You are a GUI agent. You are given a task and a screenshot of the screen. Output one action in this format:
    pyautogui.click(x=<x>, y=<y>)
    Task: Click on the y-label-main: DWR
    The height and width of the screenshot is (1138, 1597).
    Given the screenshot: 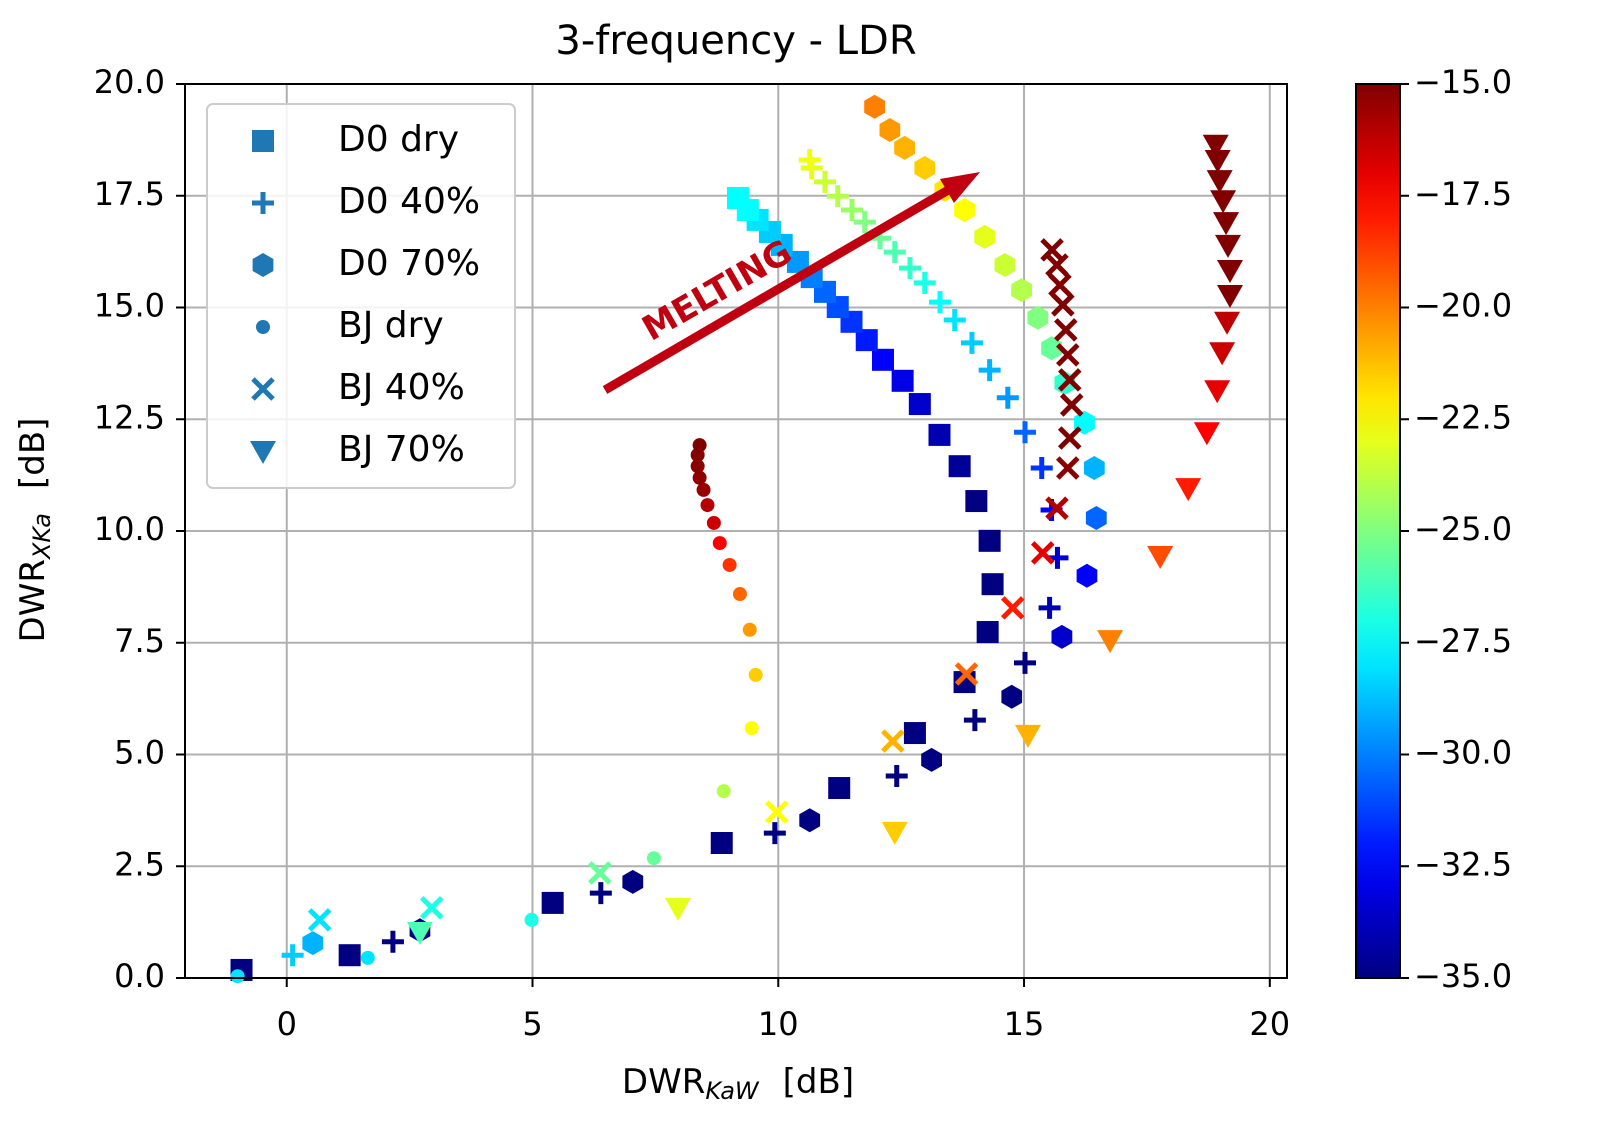 What is the action you would take?
    pyautogui.click(x=33, y=600)
    